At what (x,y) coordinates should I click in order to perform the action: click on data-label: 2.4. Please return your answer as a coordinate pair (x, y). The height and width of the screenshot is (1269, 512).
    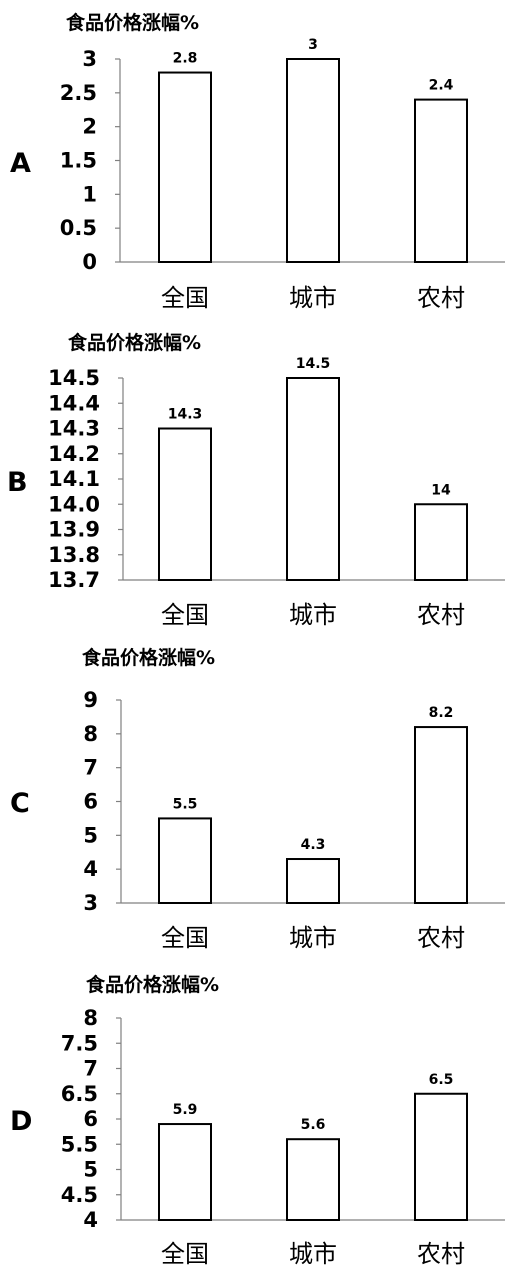
    Looking at the image, I should click on (441, 86).